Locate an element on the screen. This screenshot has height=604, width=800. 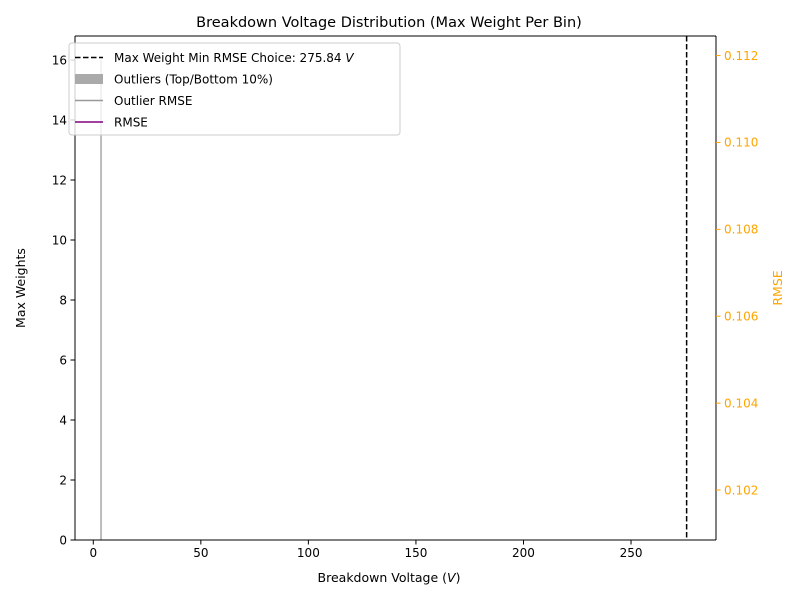
outlier-bars is located at coordinates (101, 300).